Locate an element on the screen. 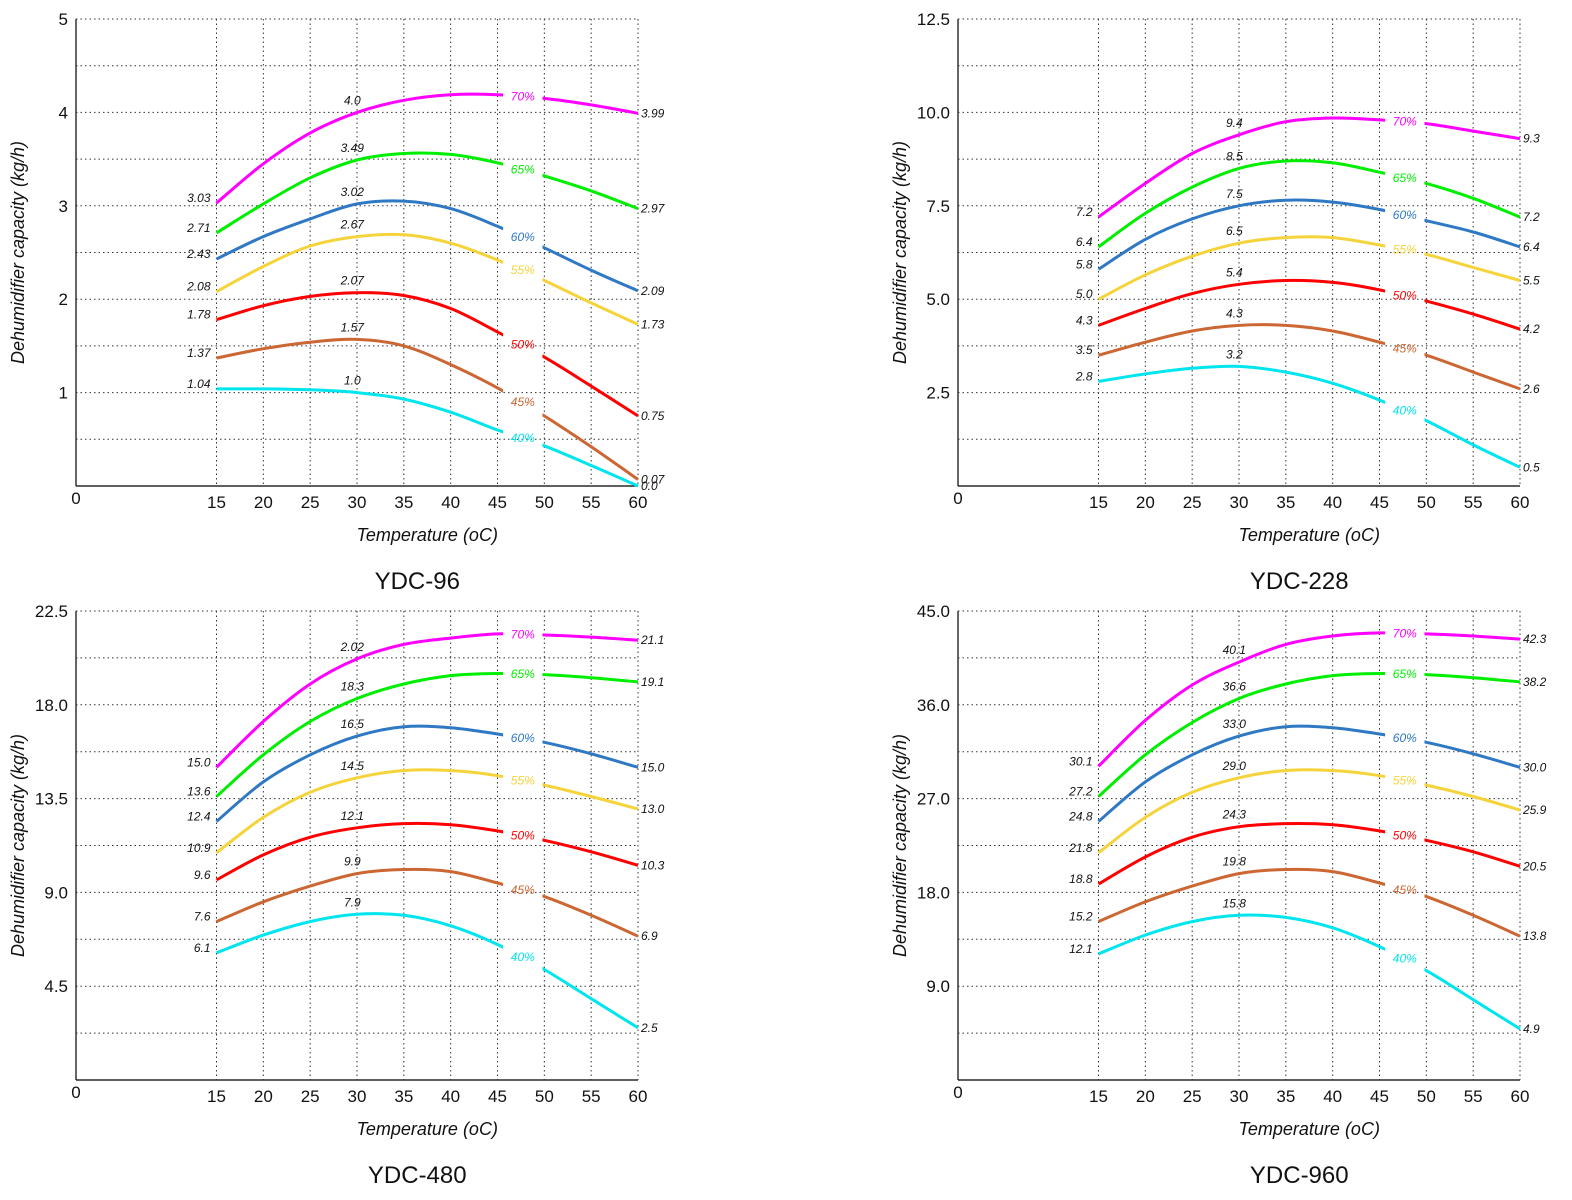 The width and height of the screenshot is (1572, 1200). data-label-end: 0.75 is located at coordinates (653, 416).